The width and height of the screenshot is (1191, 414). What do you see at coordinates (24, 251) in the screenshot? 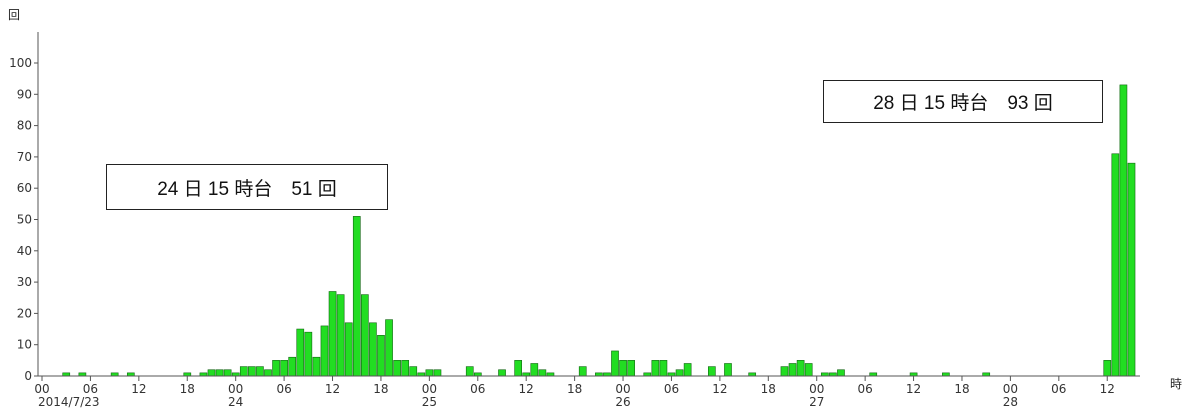
I see `y-tick-label: 40` at bounding box center [24, 251].